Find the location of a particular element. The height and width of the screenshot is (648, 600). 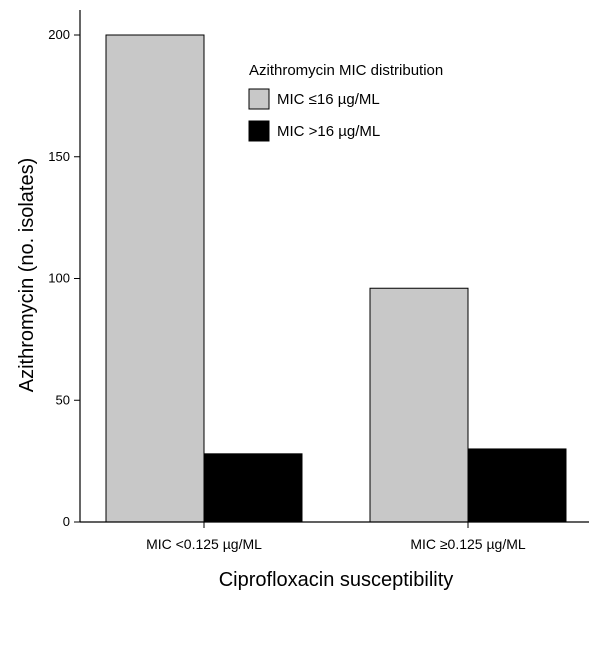

x-tick-label-1: MIC ≥0.125 µg/ML is located at coordinates (468, 544).